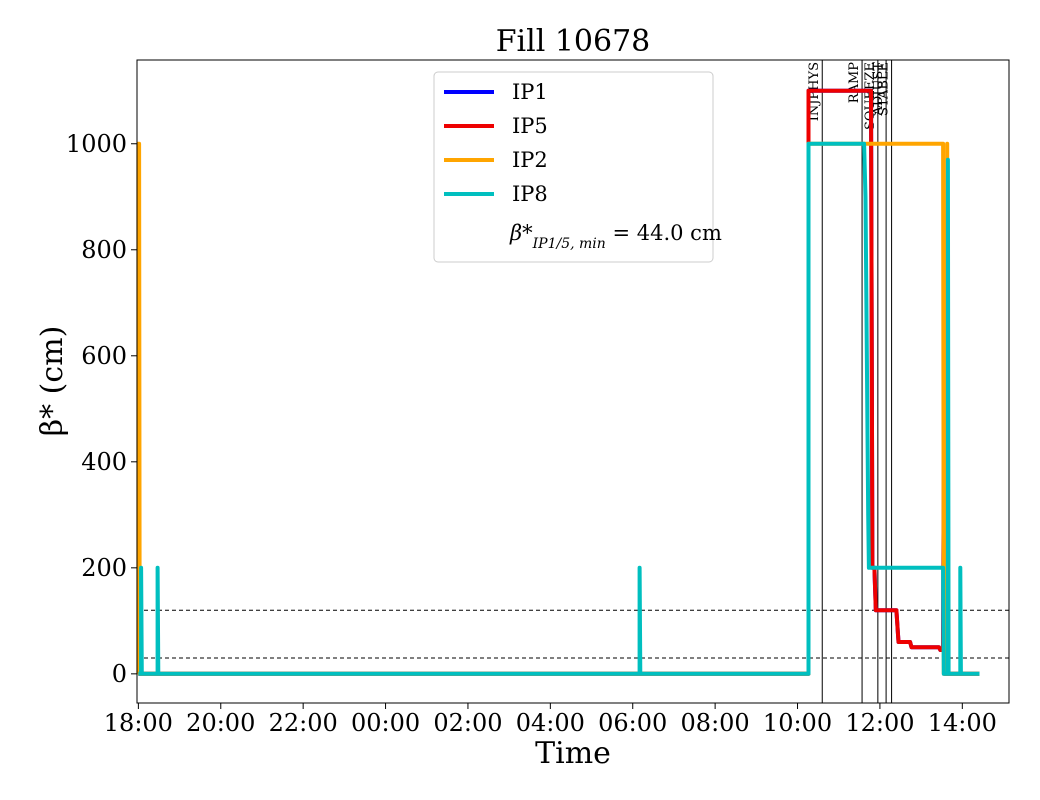 The image size is (1040, 800). What do you see at coordinates (573, 41) in the screenshot?
I see `chart-title: Fill 10678` at bounding box center [573, 41].